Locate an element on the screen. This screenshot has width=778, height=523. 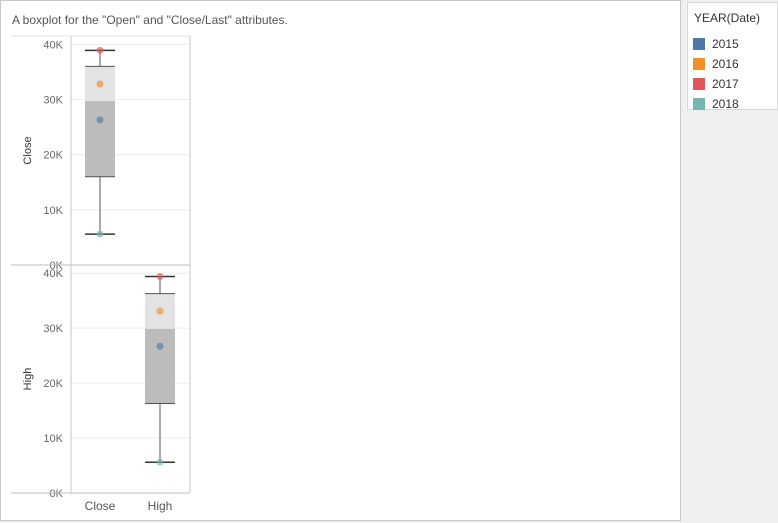
y-axis-label: High is located at coordinates (28, 379).